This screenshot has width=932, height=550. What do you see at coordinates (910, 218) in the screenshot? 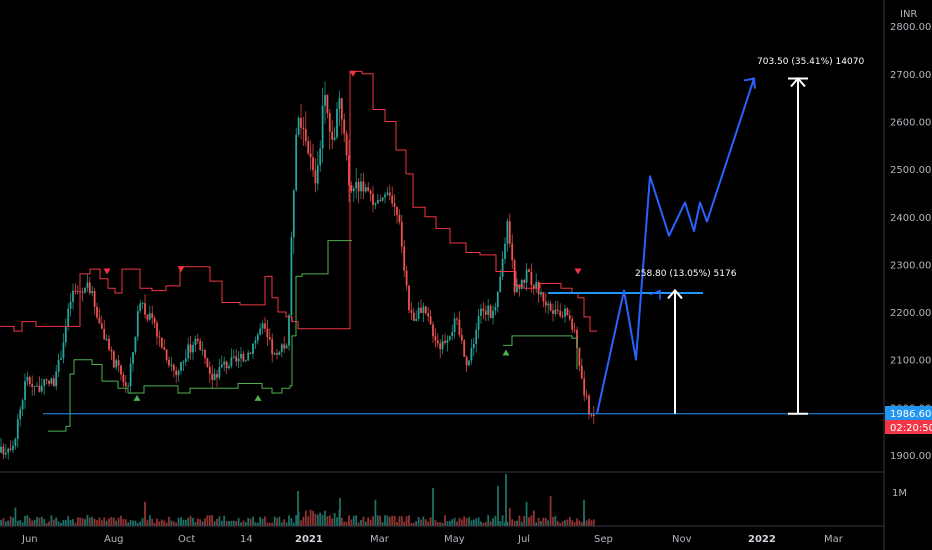
I see `price-tick-label: 2400.00` at bounding box center [910, 218].